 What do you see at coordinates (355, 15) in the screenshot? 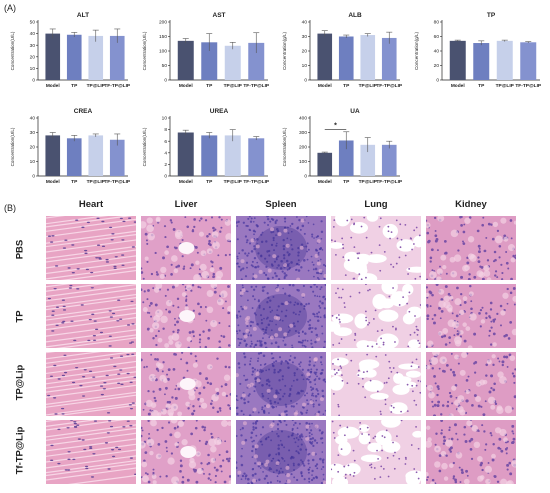
I see `chart-title: ALB` at bounding box center [355, 15].